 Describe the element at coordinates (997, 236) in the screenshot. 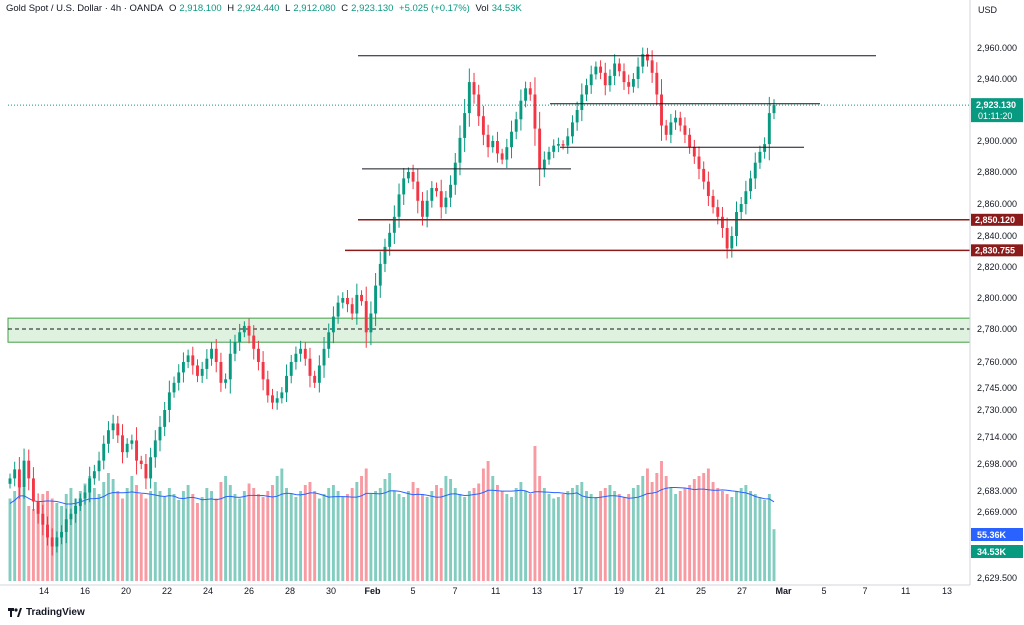

I see `price-tick-label: 2,840.000` at that location.